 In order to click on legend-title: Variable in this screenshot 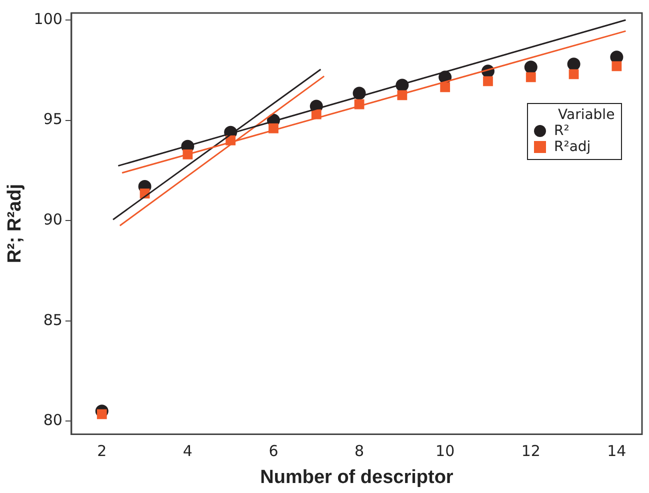, I will do `click(586, 115)`.